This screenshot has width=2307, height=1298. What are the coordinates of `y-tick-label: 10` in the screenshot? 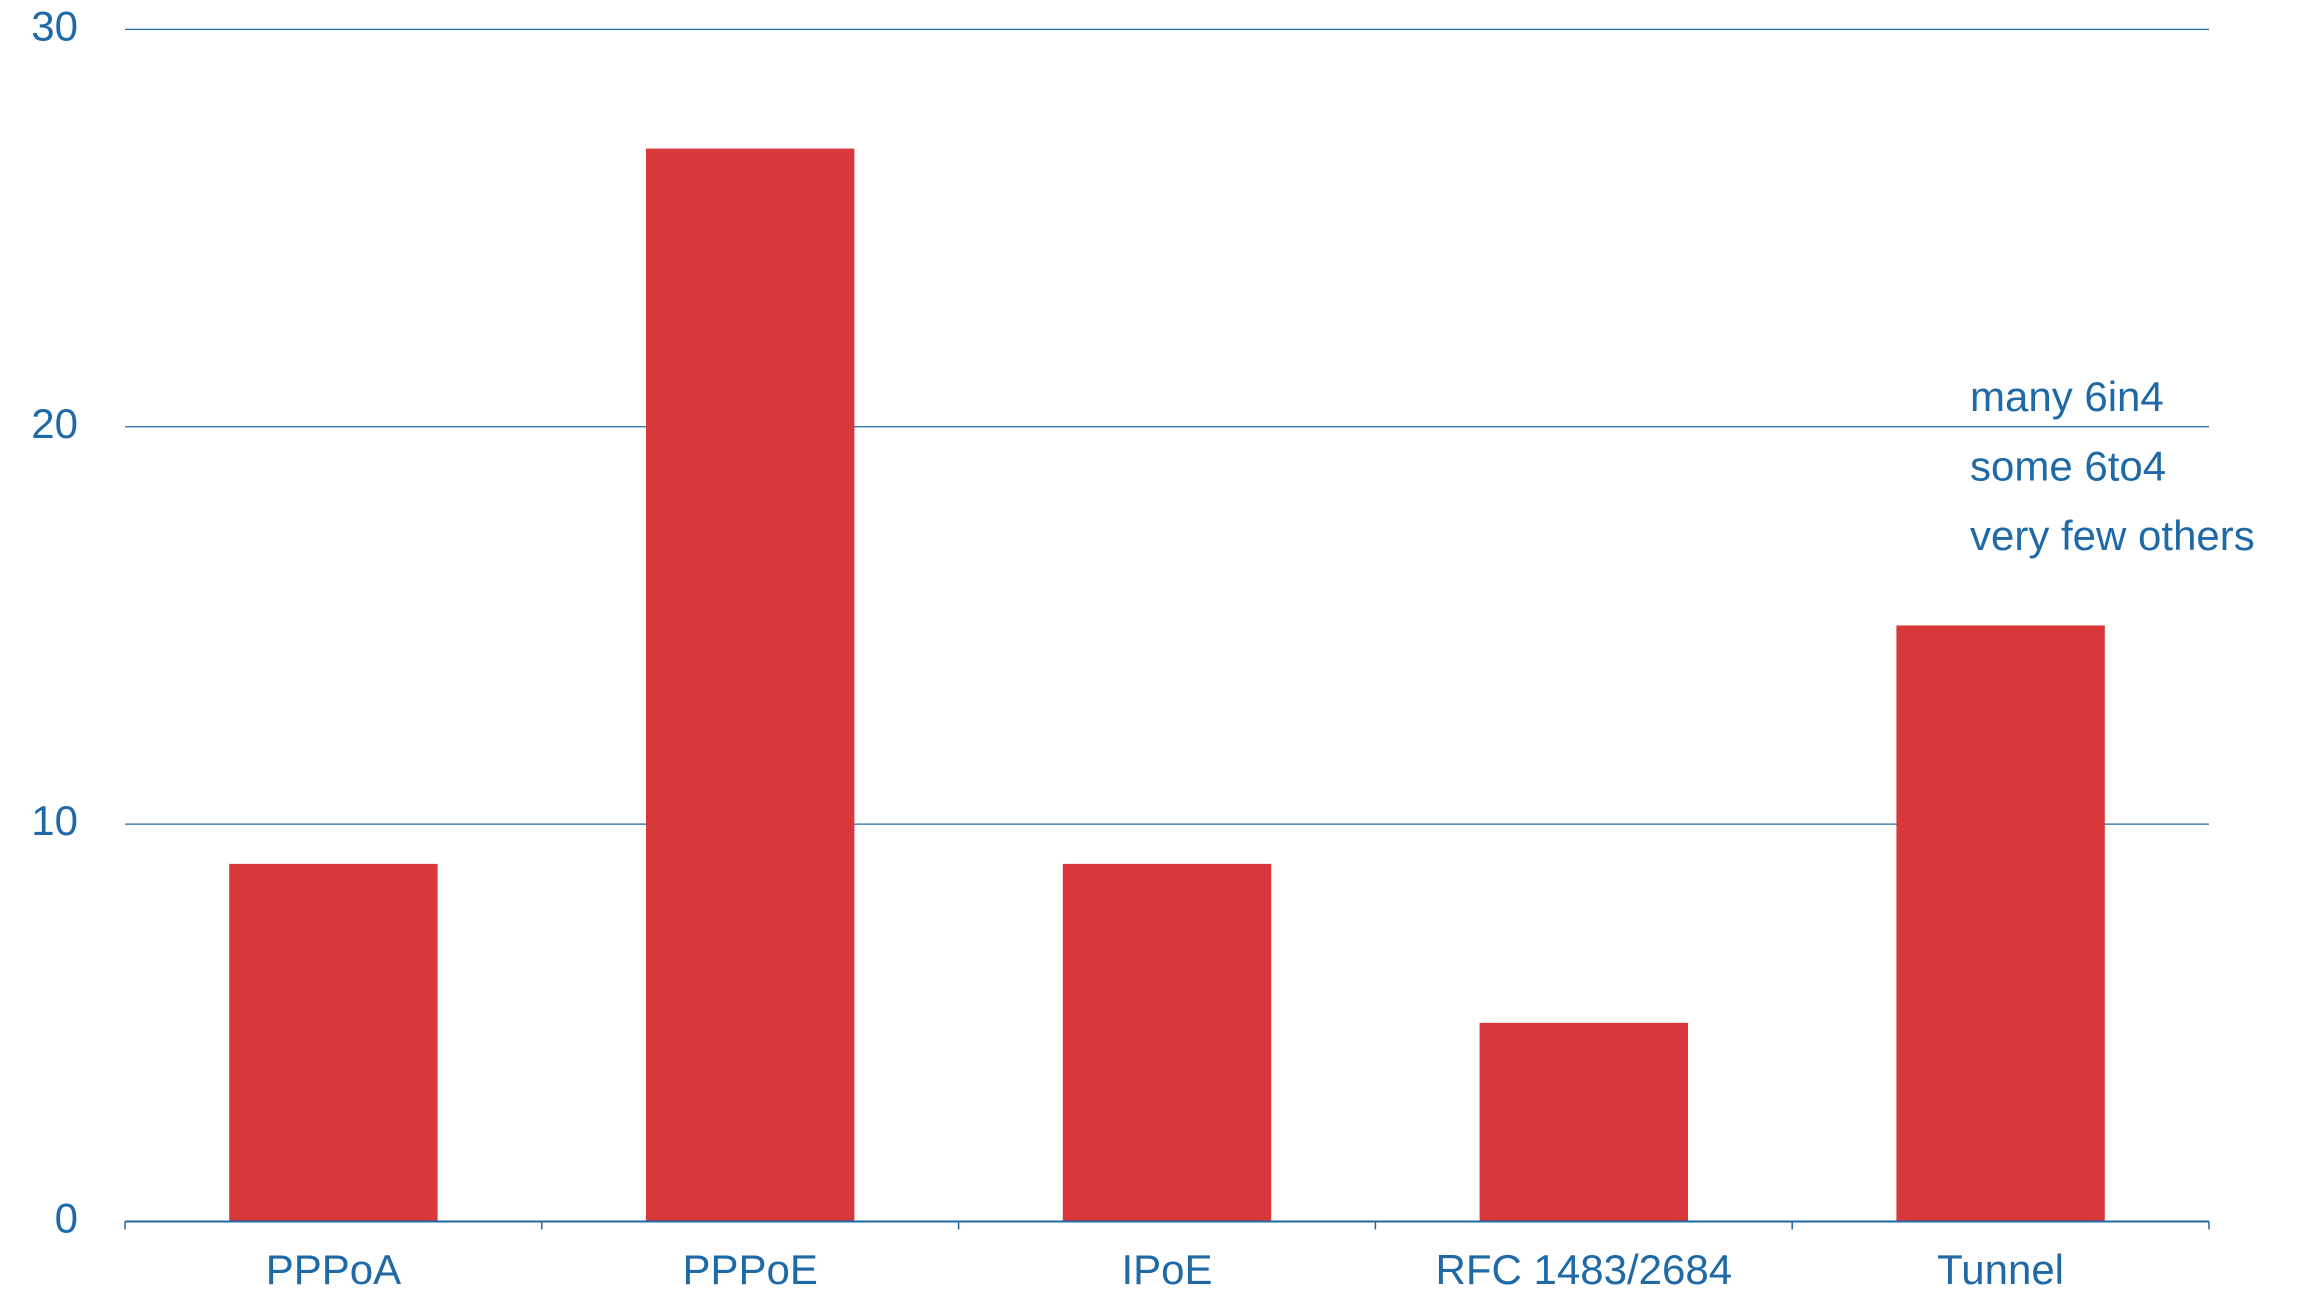 It's located at (54, 820).